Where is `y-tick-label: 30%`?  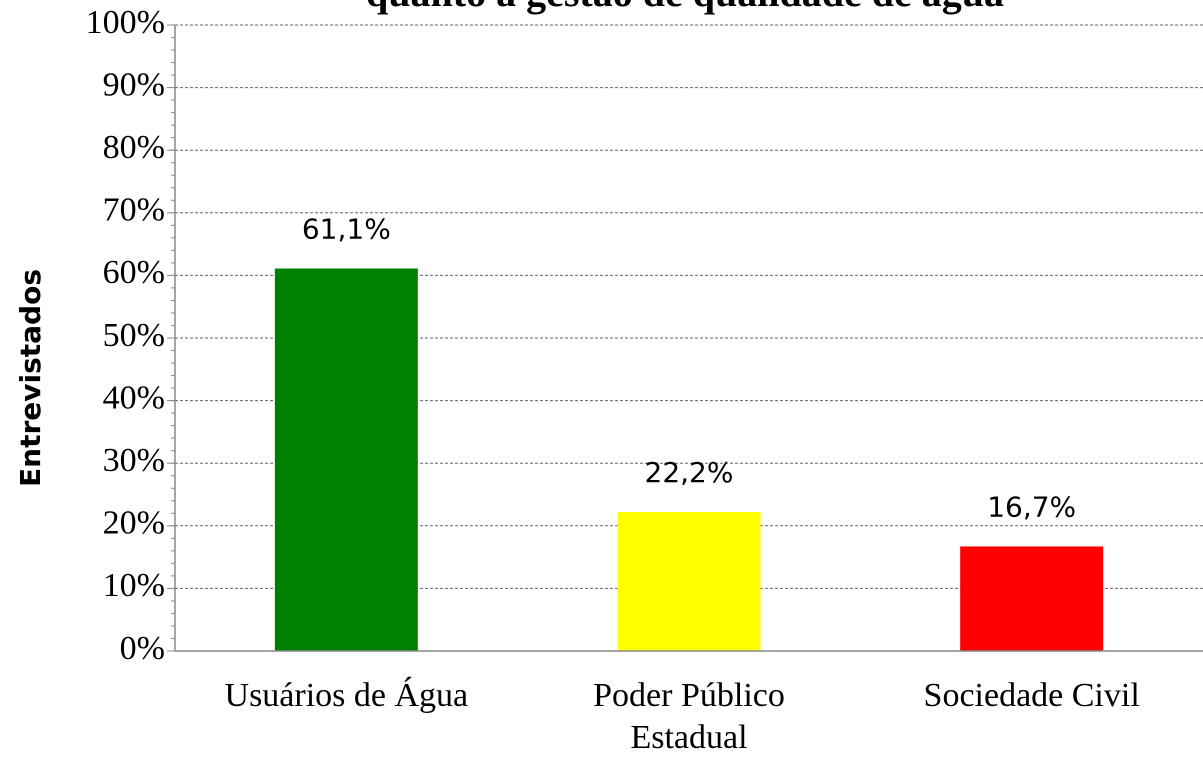
y-tick-label: 30% is located at coordinates (134, 460).